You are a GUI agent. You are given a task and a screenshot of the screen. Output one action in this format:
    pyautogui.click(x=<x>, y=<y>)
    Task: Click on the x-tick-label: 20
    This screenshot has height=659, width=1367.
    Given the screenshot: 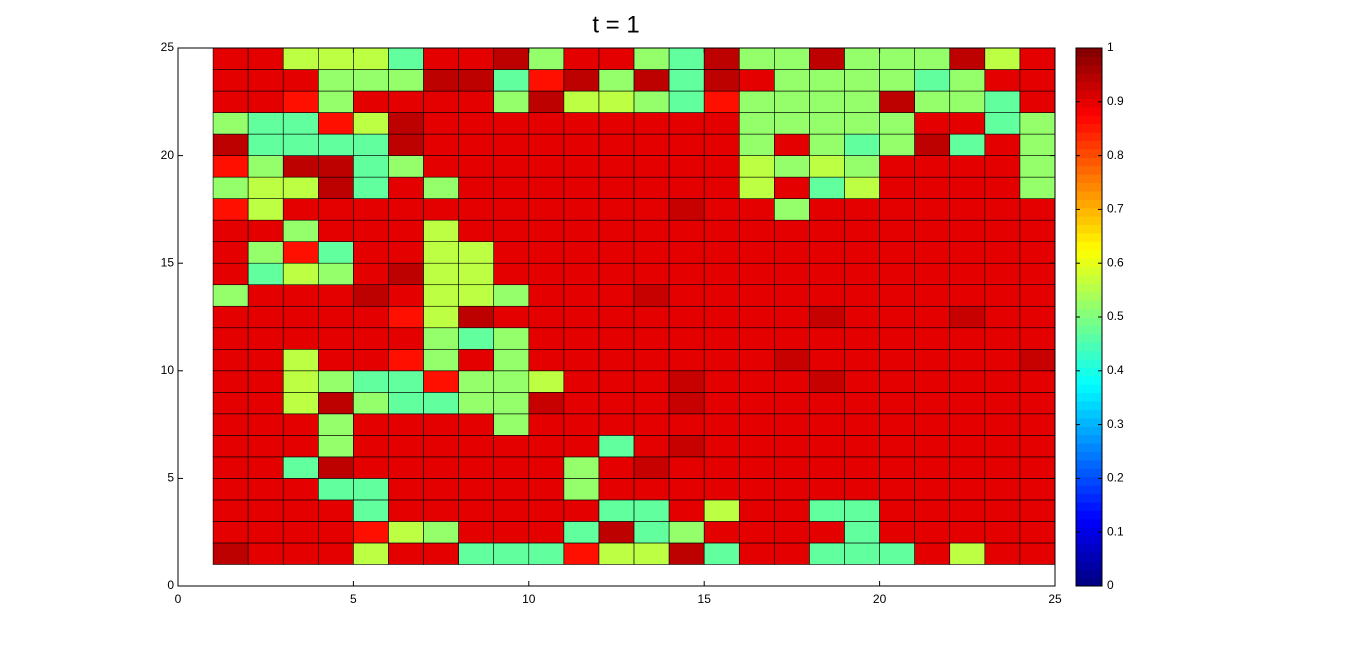 What is the action you would take?
    pyautogui.click(x=880, y=599)
    